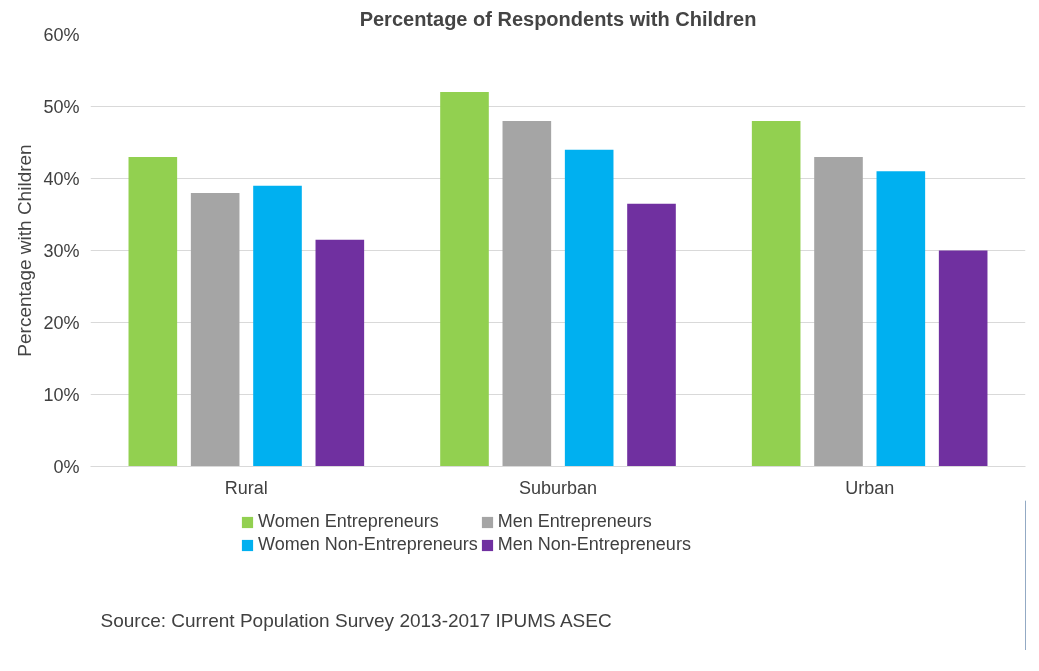 The height and width of the screenshot is (671, 1039). What do you see at coordinates (356, 620) in the screenshot?
I see `source-note: Source: Current Population Survey 2013-2017 IPUMS ASEC` at bounding box center [356, 620].